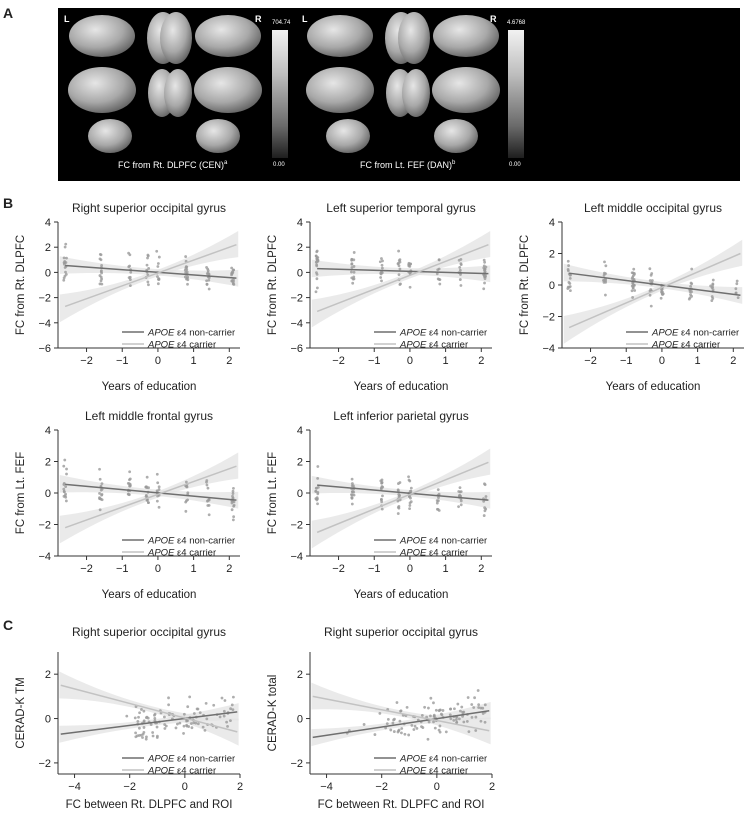  I want to click on y-tick-label: −6, so click(44, 349).